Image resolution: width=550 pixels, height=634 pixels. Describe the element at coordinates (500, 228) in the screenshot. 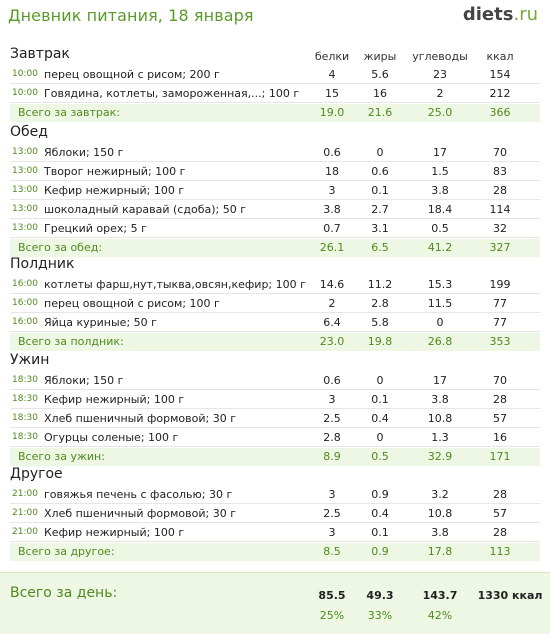

I see `food-kcal: 32` at that location.